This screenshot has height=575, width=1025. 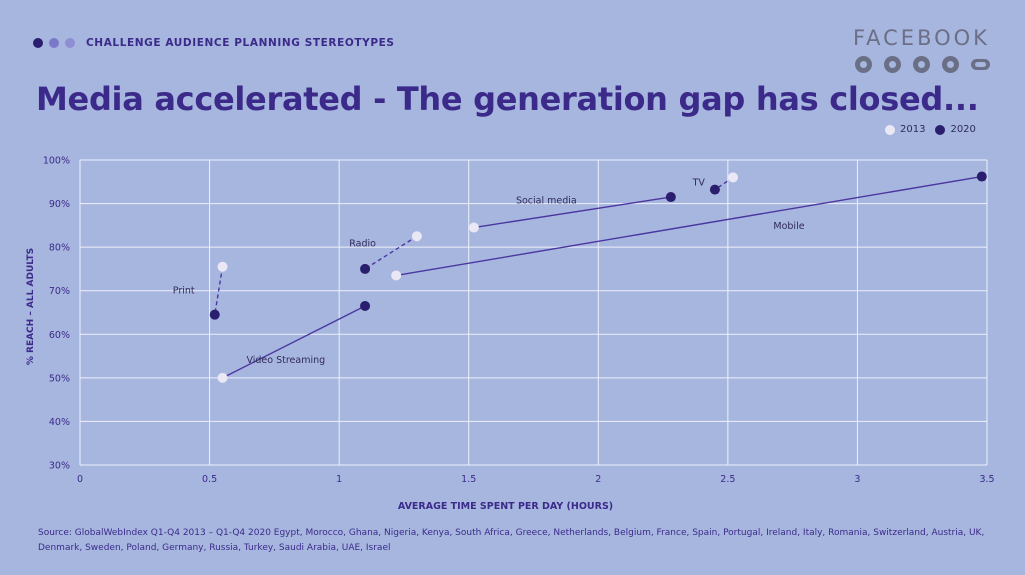 What do you see at coordinates (950, 64) in the screenshot?
I see `whatsapp-icon` at bounding box center [950, 64].